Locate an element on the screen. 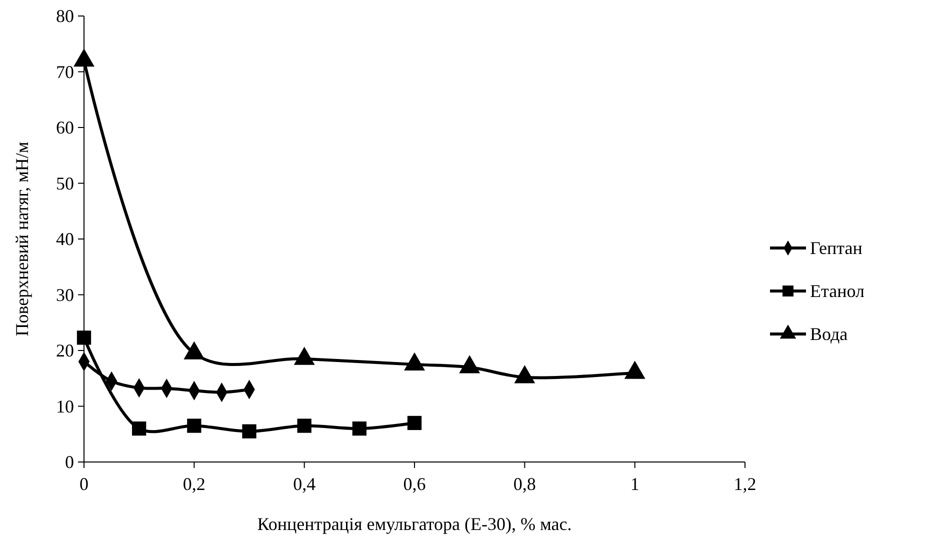  y-tick-label: 70 is located at coordinates (65, 72).